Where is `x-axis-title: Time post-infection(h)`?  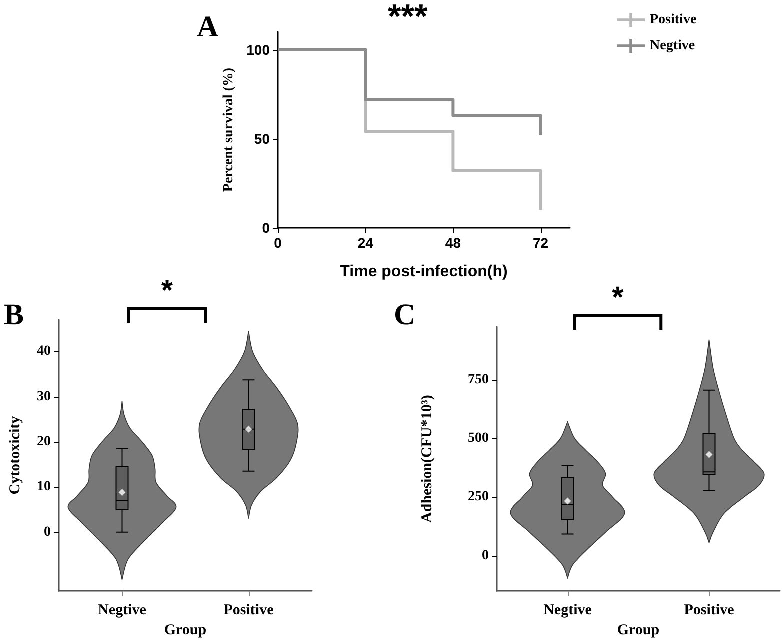 x-axis-title: Time post-infection(h) is located at coordinates (424, 272).